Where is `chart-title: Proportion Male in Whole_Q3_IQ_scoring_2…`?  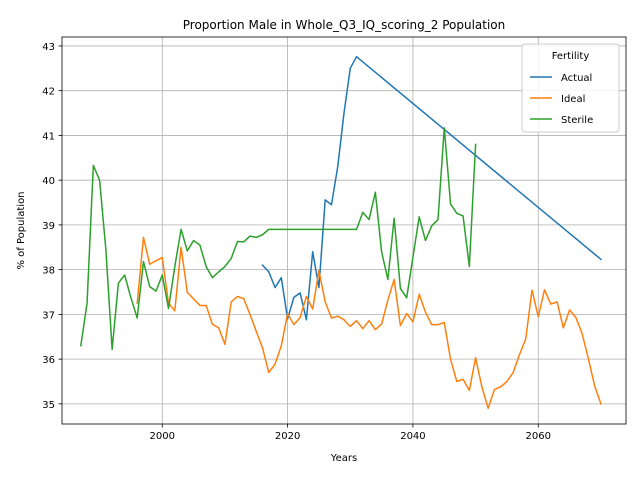 chart-title: Proportion Male in Whole_Q3_IQ_scoring_2… is located at coordinates (344, 25).